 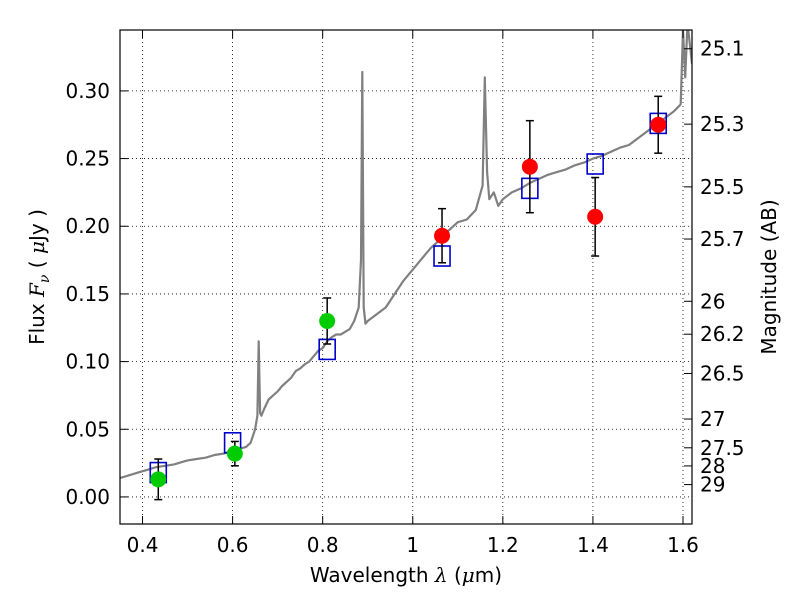 What do you see at coordinates (406, 575) in the screenshot?
I see `x-axis-title: Wavelength λ (μm)` at bounding box center [406, 575].